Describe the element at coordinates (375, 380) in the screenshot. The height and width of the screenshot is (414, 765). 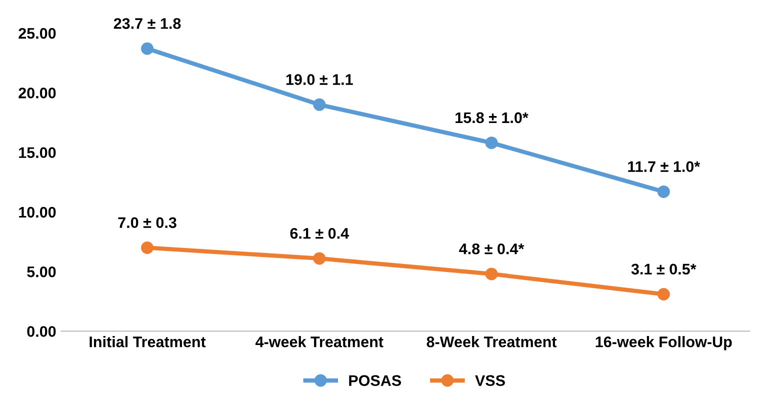
I see `legend-label: POSAS` at that location.